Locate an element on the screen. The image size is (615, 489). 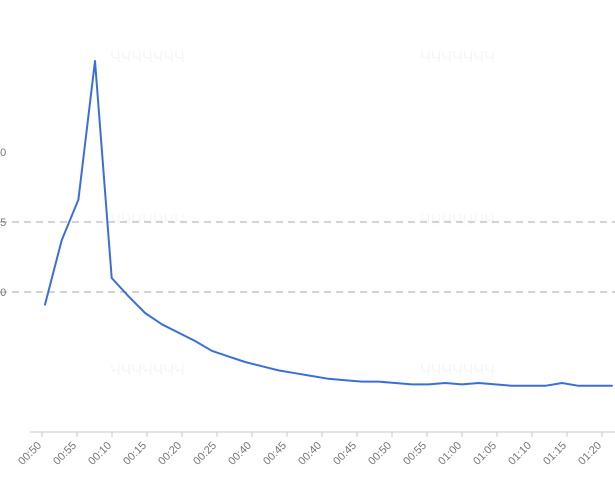
x-tick-label: 01:10 is located at coordinates (520, 454).